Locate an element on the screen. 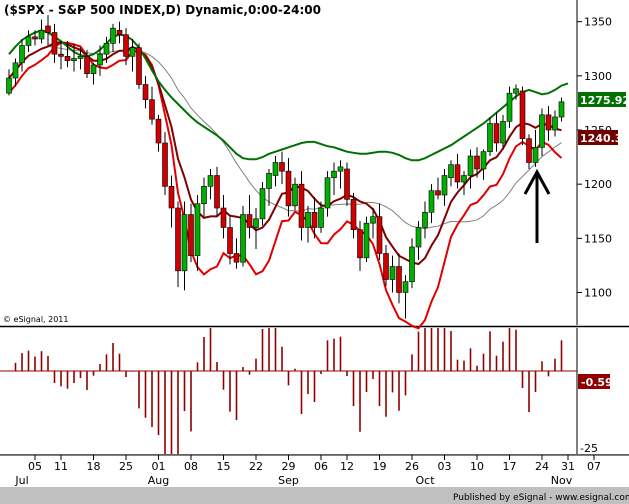 The height and width of the screenshot is (504, 629). price-axis-panel is located at coordinates (603, 162).